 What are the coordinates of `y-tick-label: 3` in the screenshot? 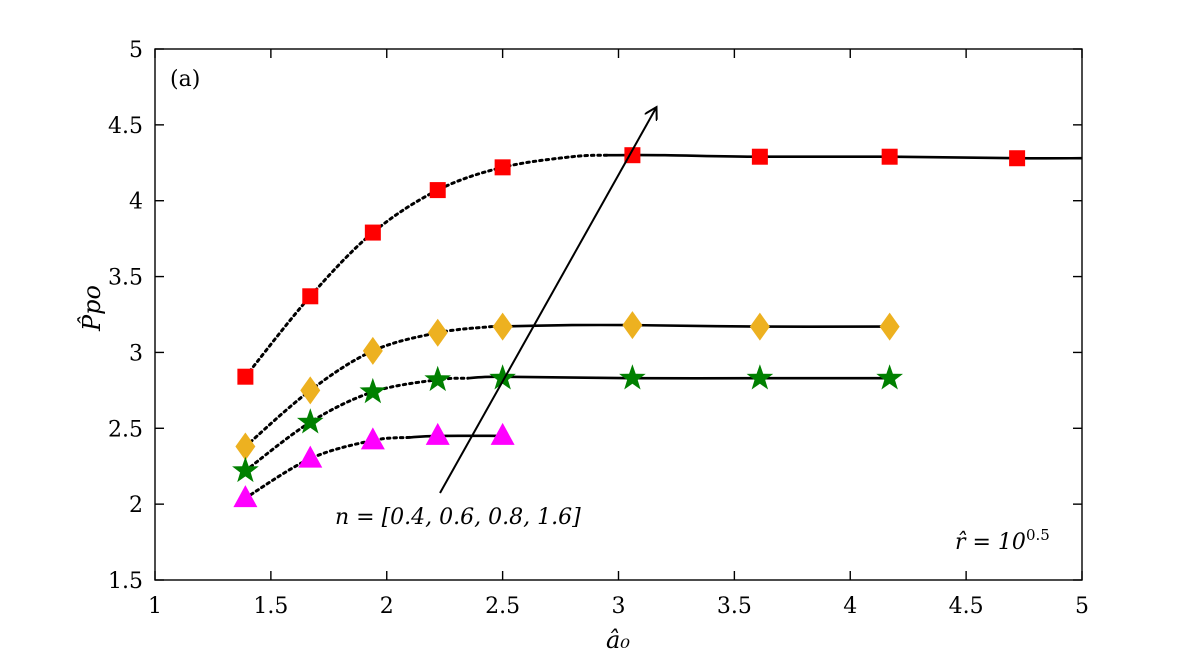 It's located at (136, 353).